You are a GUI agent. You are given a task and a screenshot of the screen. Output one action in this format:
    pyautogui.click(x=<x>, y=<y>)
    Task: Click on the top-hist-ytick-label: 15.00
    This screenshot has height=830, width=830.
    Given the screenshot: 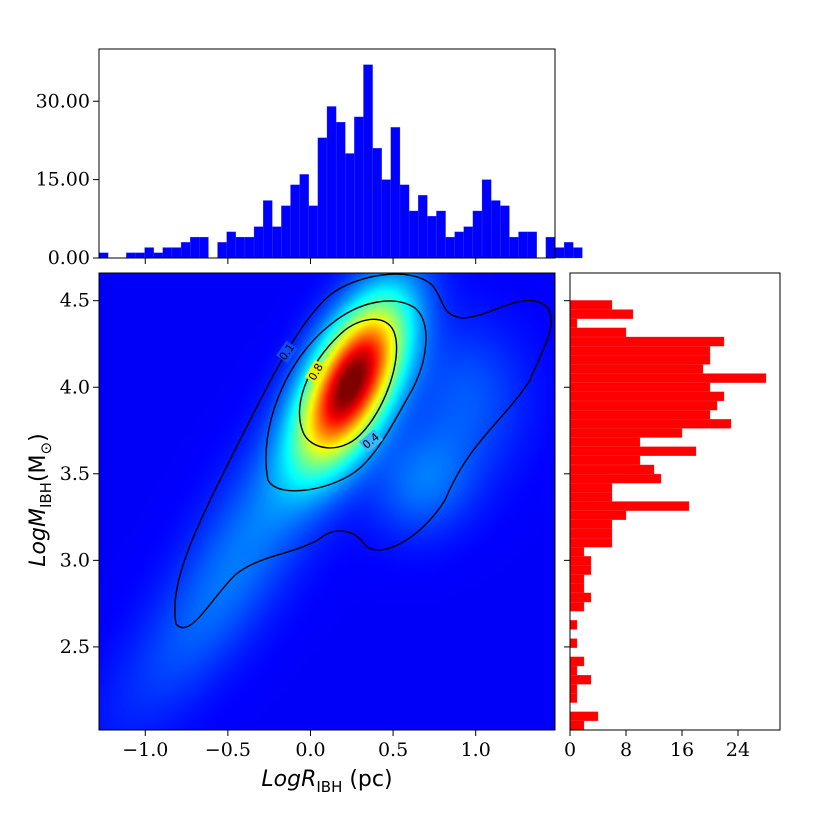 What is the action you would take?
    pyautogui.click(x=63, y=180)
    